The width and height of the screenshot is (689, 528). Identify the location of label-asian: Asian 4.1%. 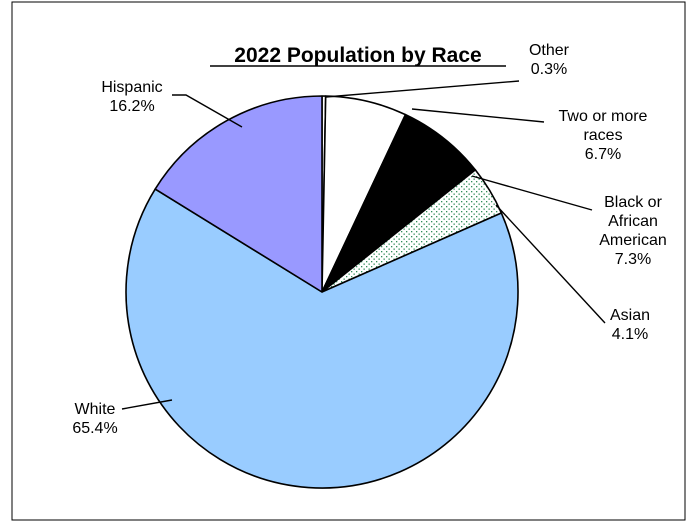
(630, 325).